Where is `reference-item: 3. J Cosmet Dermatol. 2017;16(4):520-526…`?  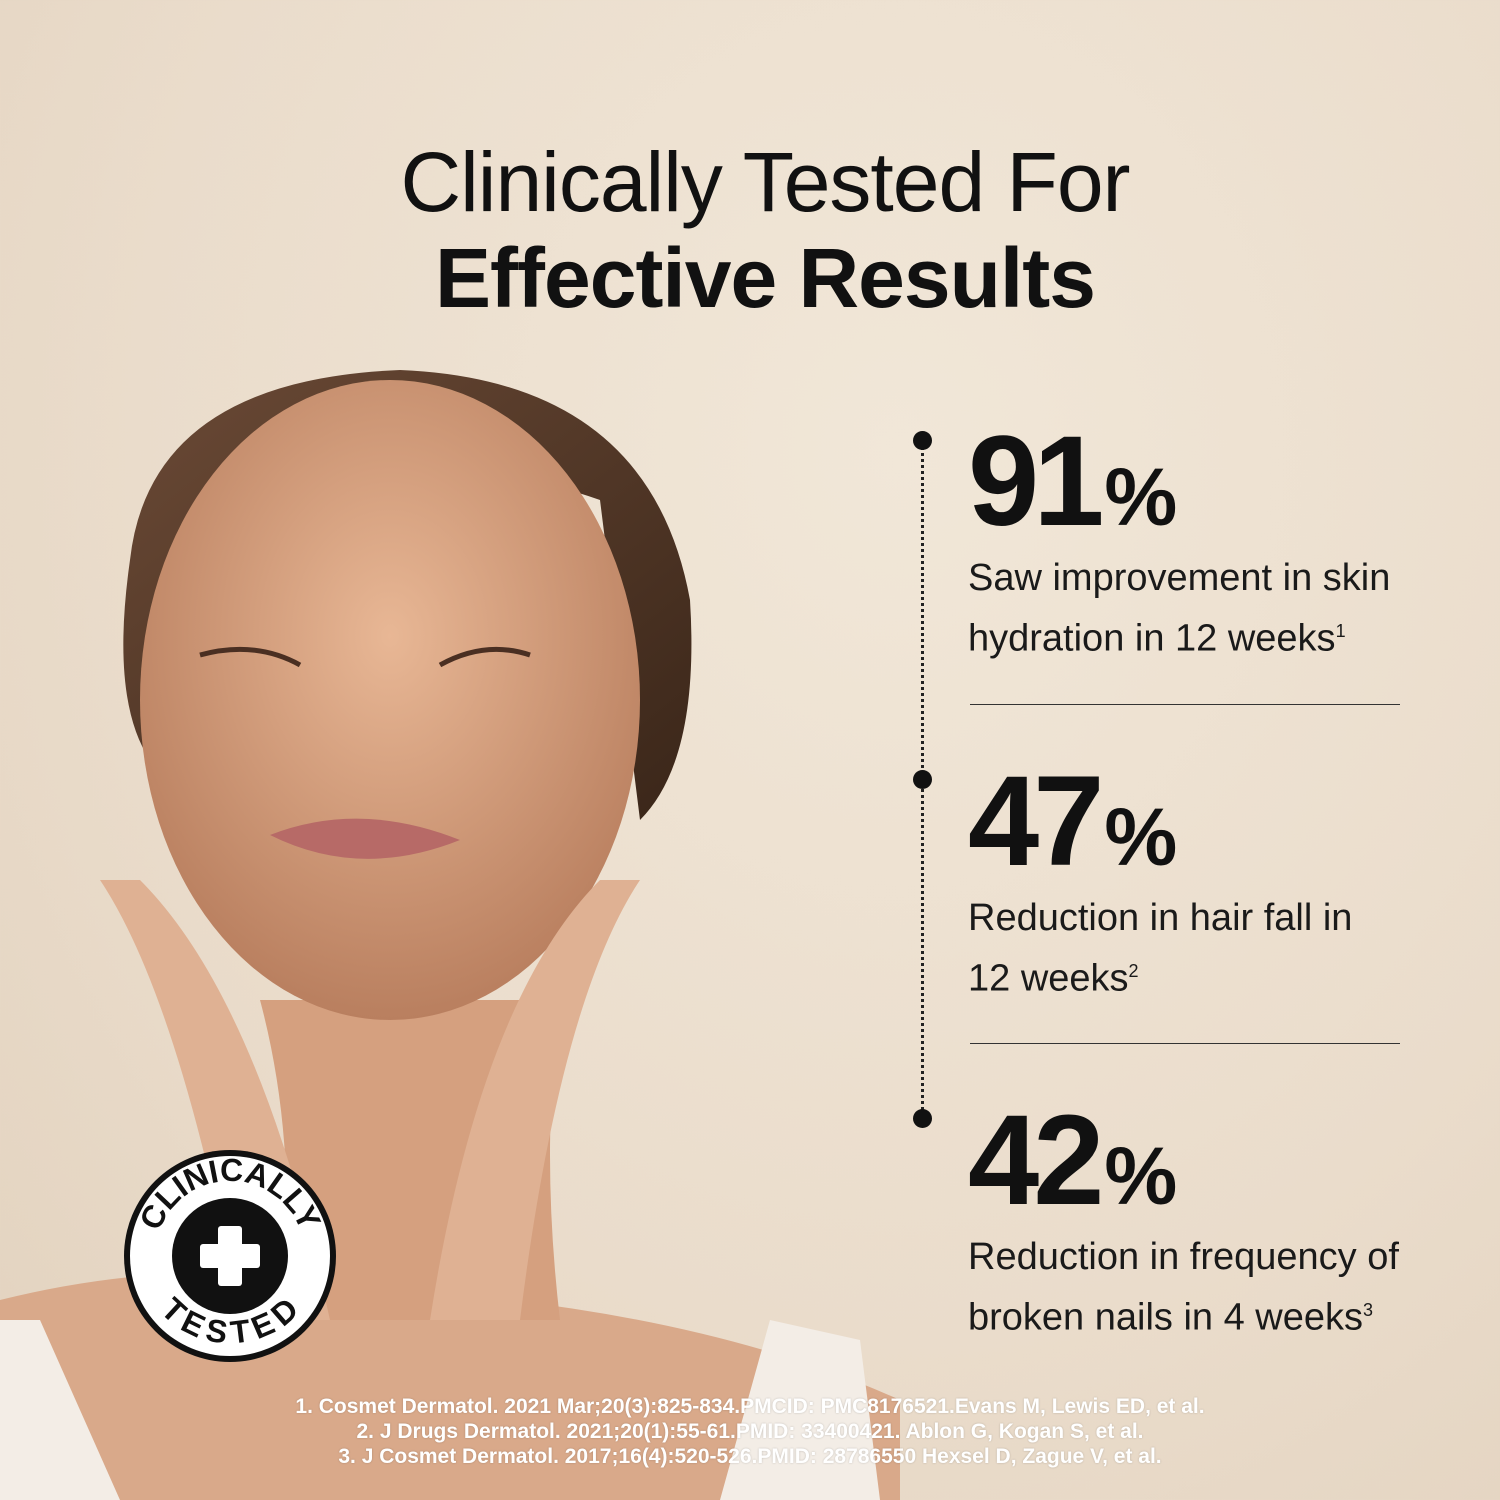 reference-item: 3. J Cosmet Dermatol. 2017;16(4):520-526… is located at coordinates (750, 1456).